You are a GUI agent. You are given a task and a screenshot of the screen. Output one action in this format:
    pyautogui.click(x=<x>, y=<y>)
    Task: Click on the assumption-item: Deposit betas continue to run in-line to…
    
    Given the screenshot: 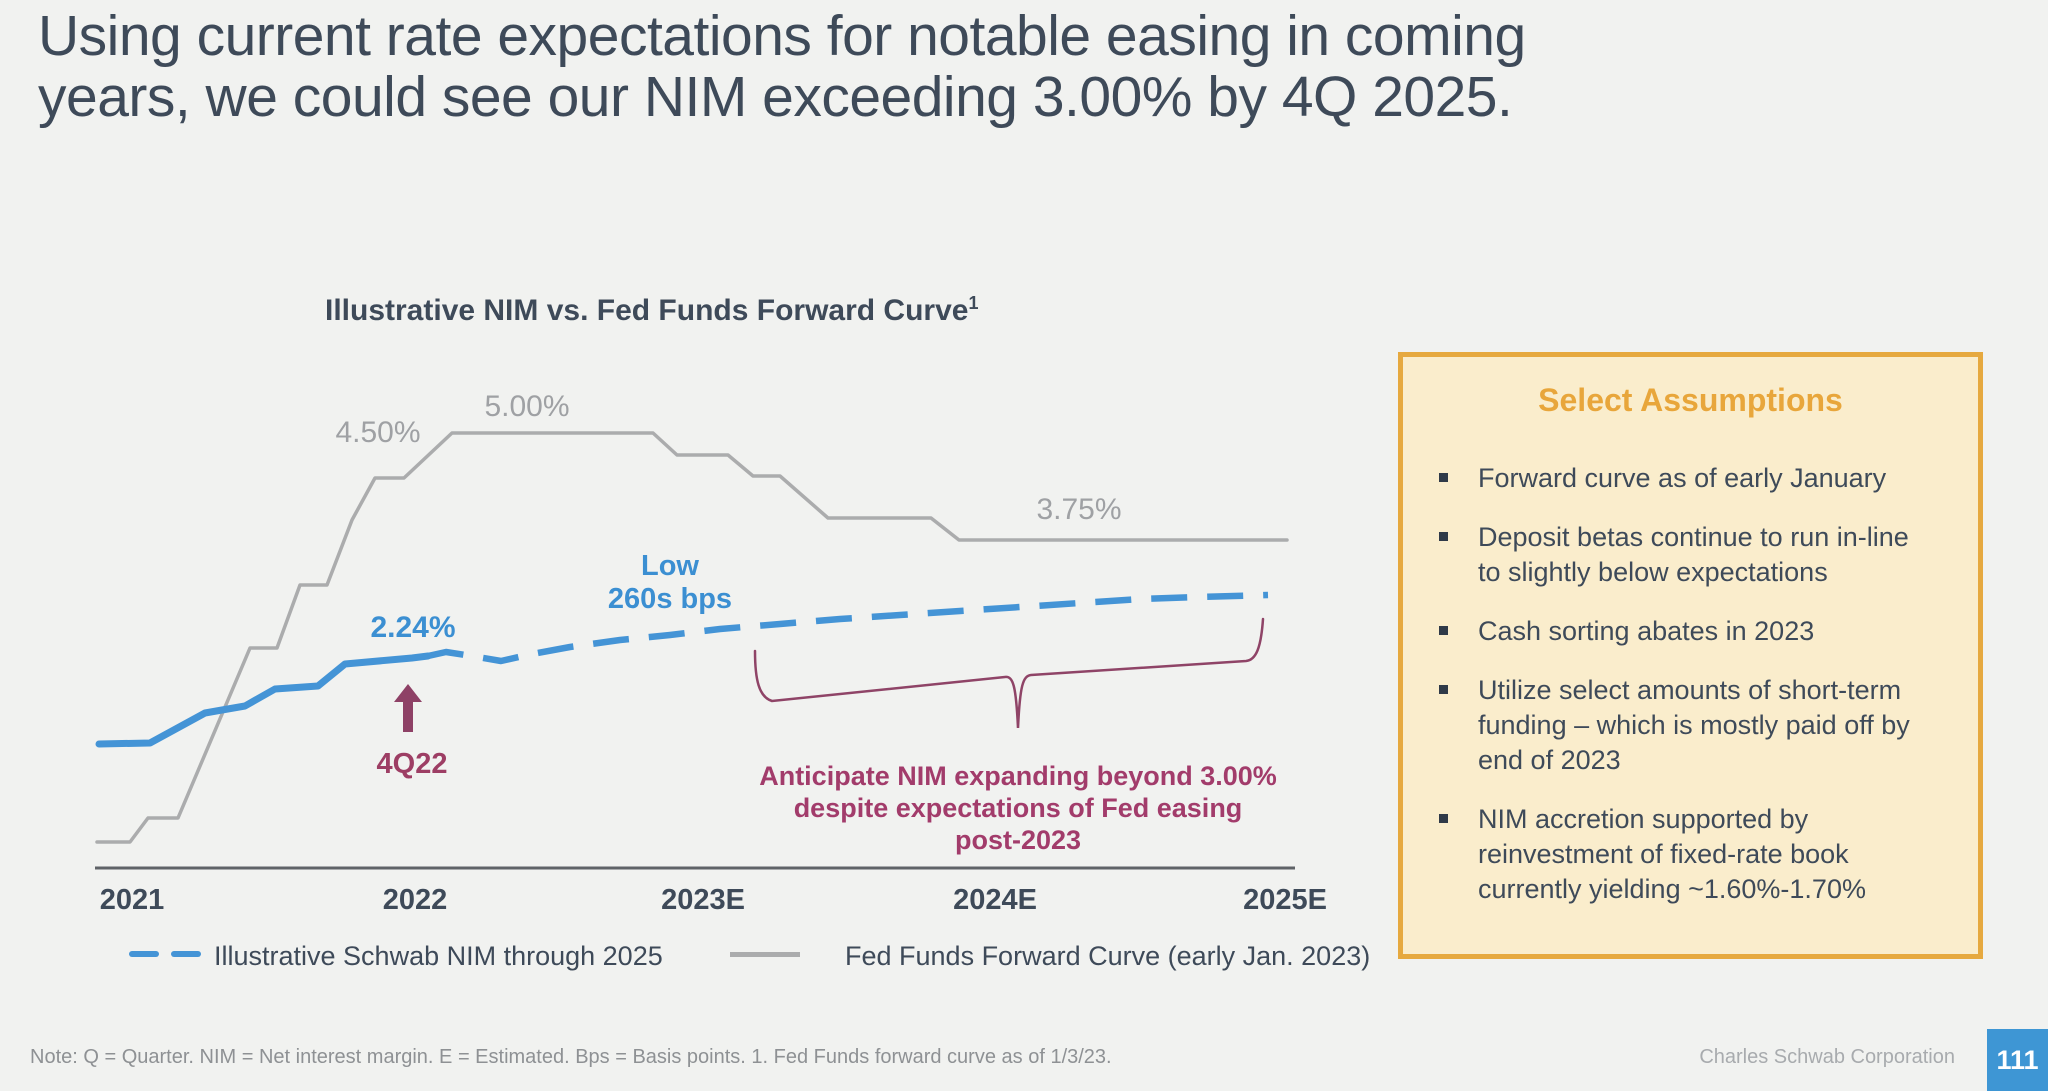 What is the action you would take?
    pyautogui.click(x=1695, y=555)
    